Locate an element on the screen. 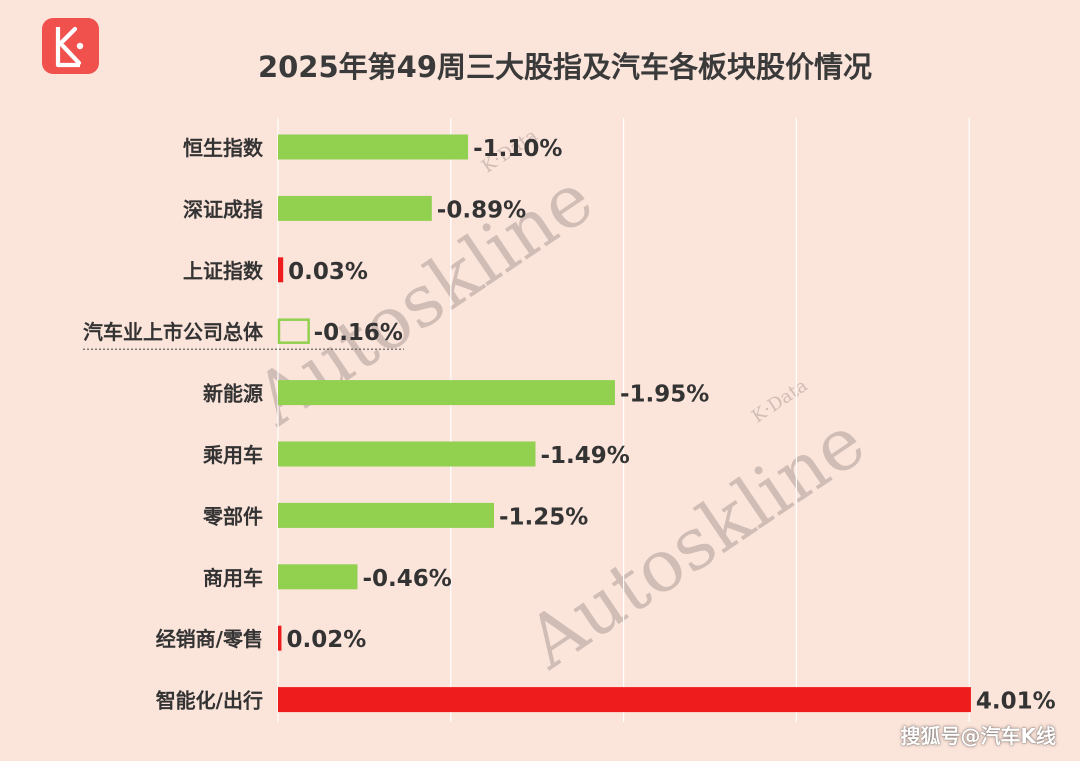 The height and width of the screenshot is (761, 1080). category-label: 经销商/零售 is located at coordinates (209, 639).